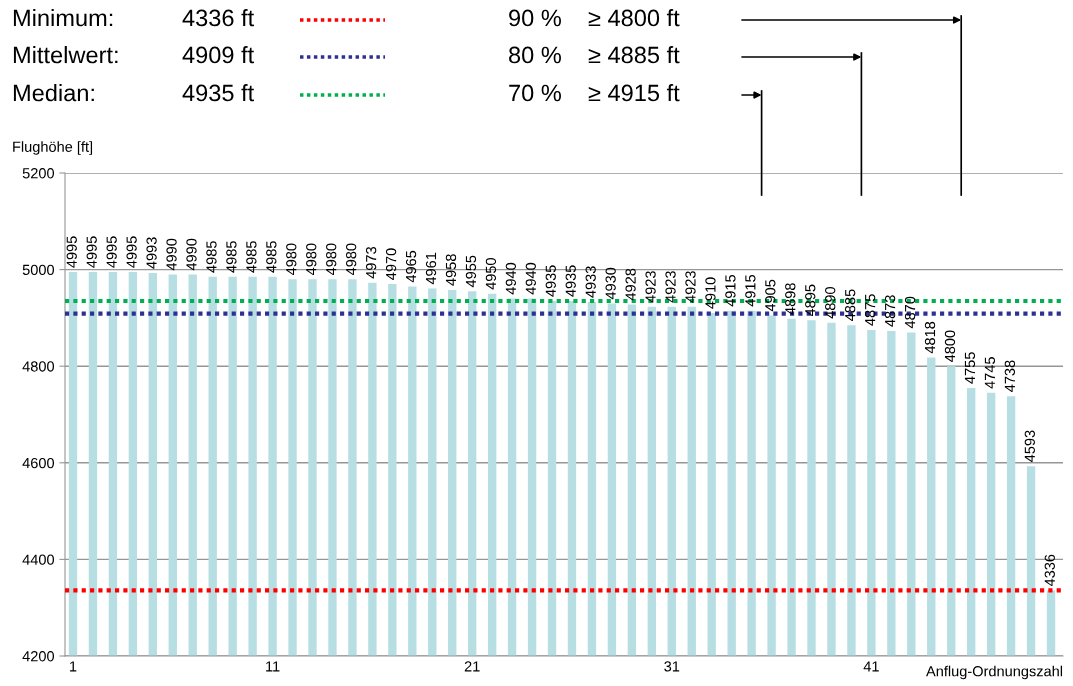 This screenshot has height=686, width=1073. Describe the element at coordinates (411, 266) in the screenshot. I see `data-label: 4965` at that location.